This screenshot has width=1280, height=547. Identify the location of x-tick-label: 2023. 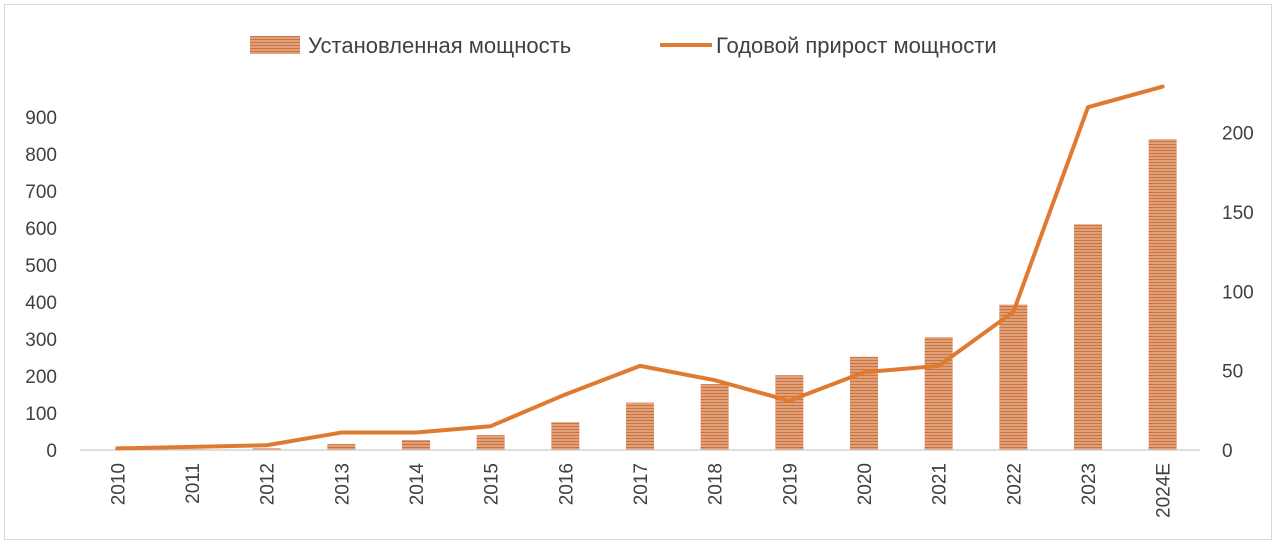
(1089, 484).